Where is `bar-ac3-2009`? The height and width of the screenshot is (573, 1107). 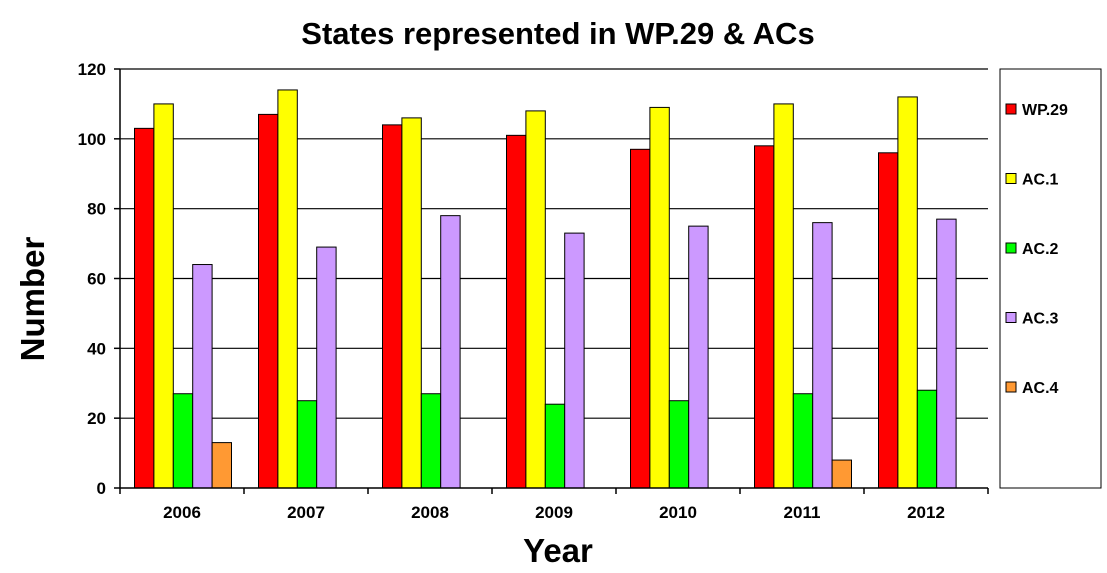
bar-ac3-2009 is located at coordinates (574, 360).